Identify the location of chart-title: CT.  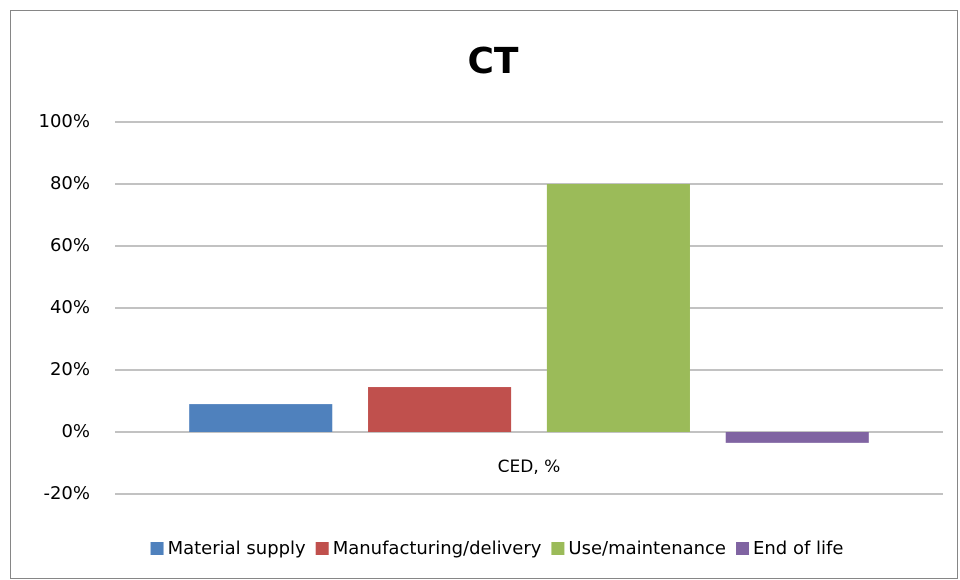
(493, 61).